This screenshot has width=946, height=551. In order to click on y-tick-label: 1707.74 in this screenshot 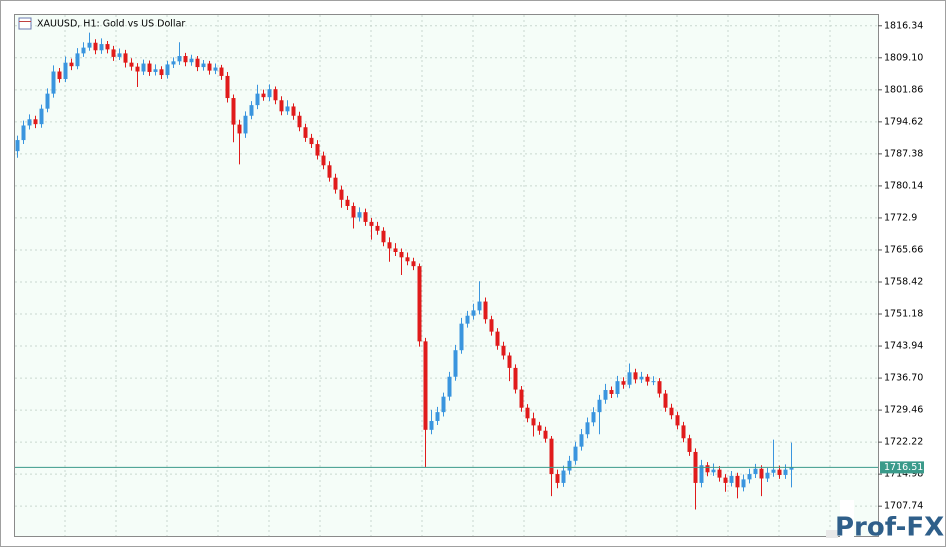, I will do `click(903, 506)`.